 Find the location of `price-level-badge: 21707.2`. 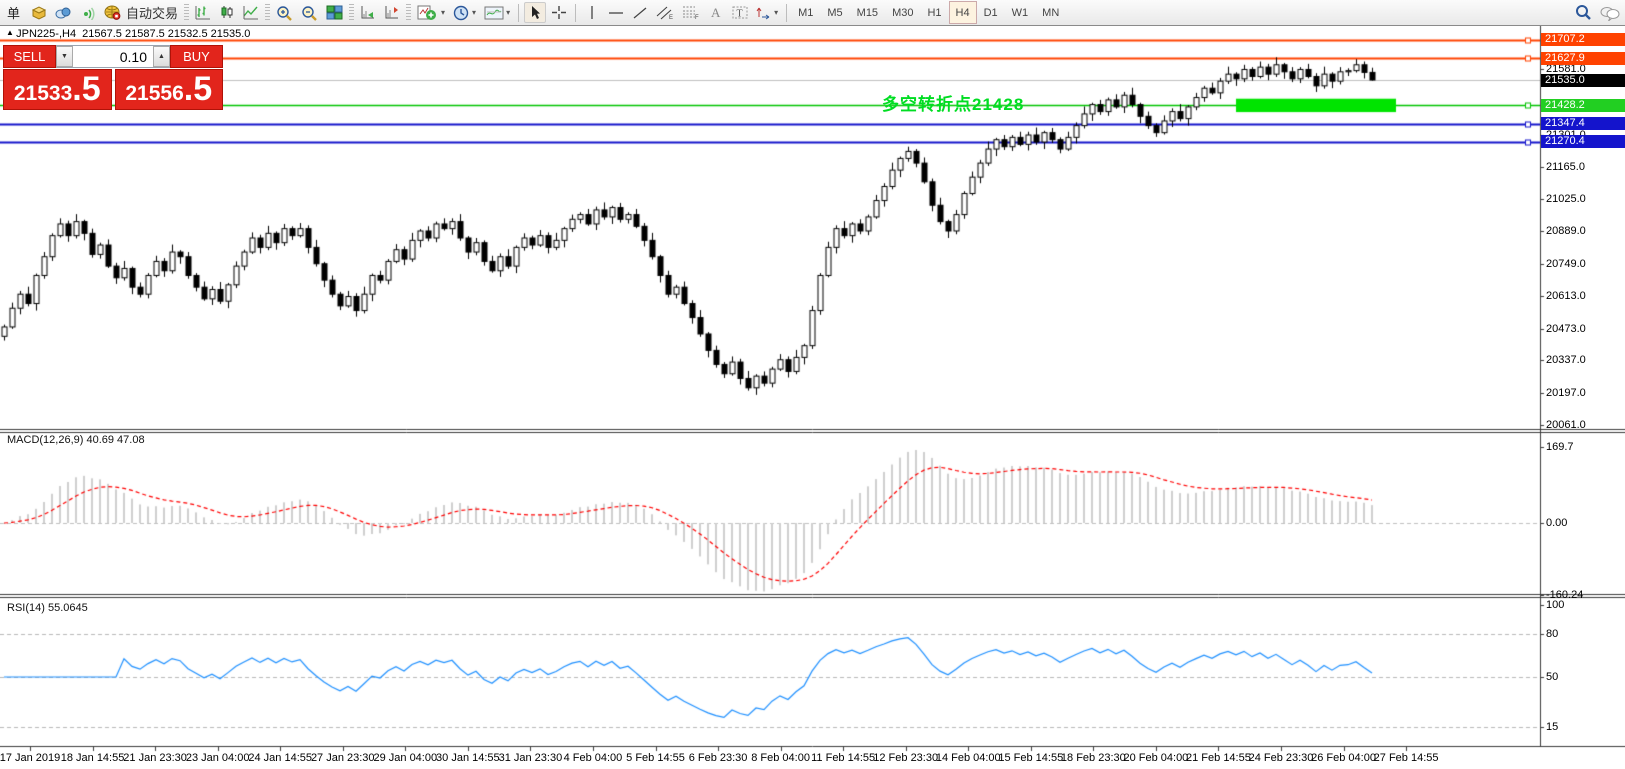

price-level-badge: 21707.2 is located at coordinates (1583, 40).